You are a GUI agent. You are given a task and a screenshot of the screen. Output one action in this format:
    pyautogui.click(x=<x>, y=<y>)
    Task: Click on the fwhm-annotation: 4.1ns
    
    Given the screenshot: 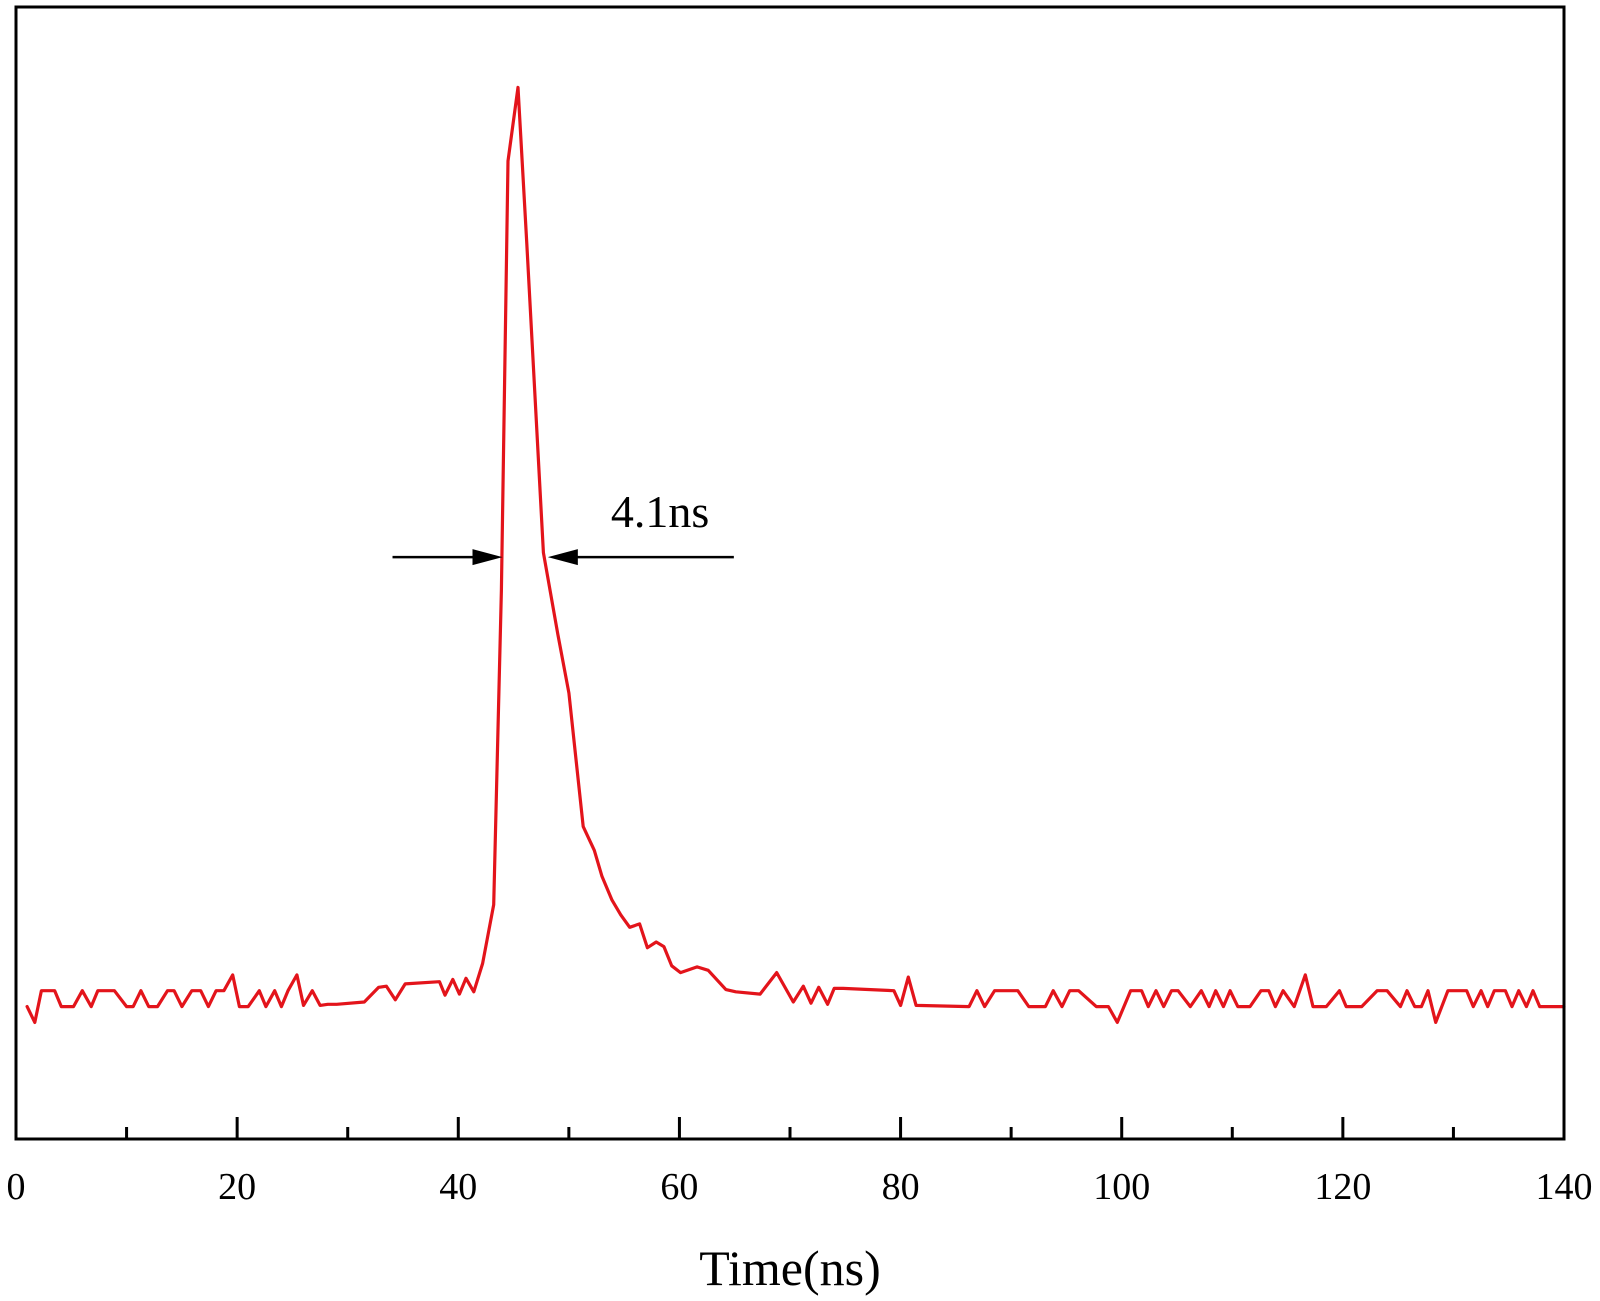 What is the action you would take?
    pyautogui.click(x=563, y=526)
    